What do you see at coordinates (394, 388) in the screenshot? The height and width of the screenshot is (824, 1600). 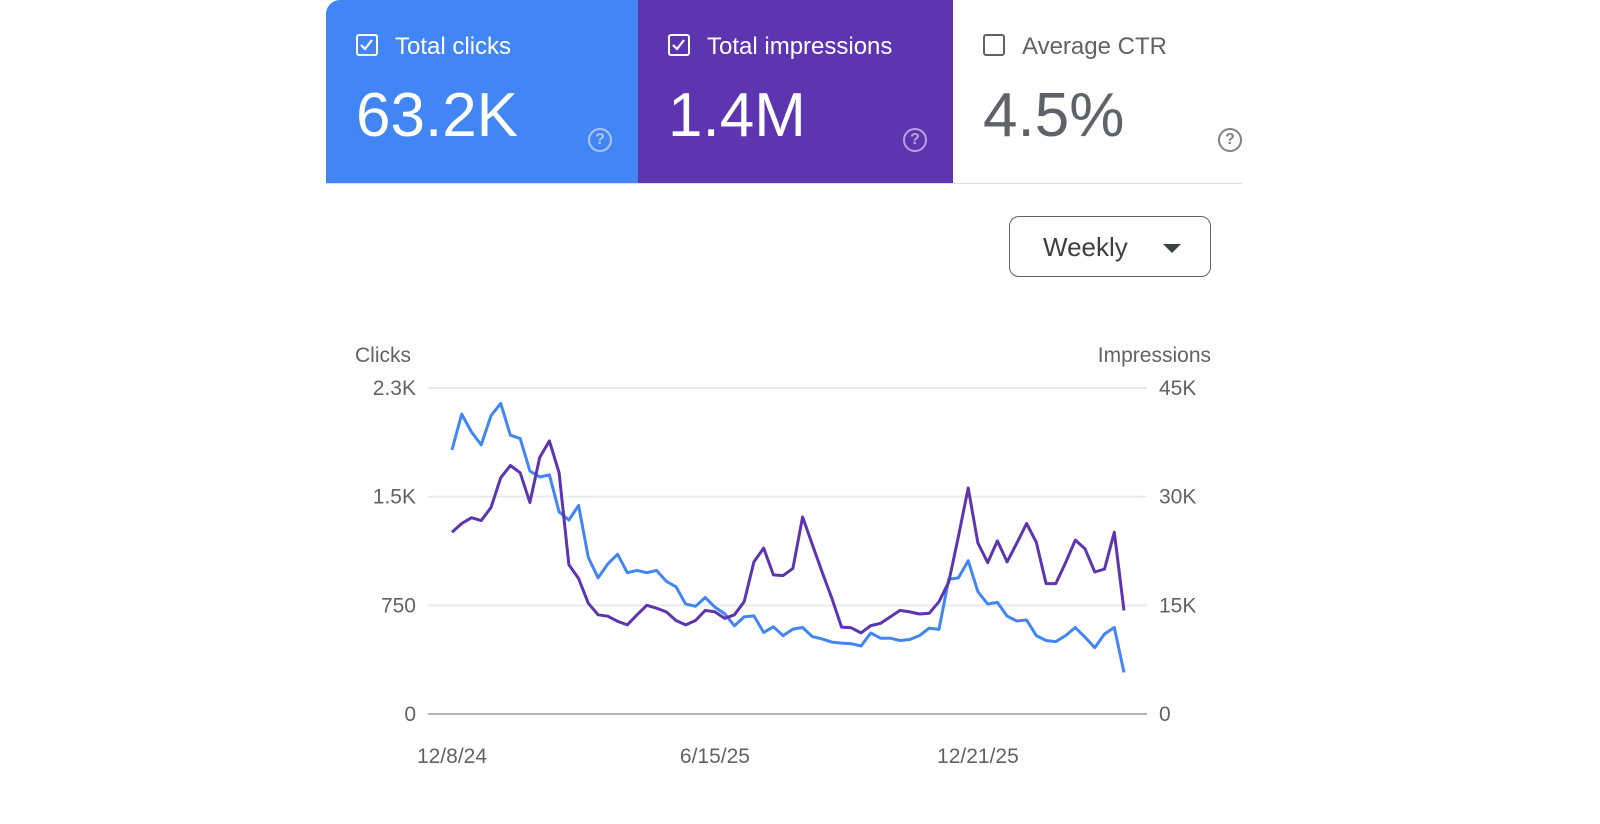 I see `left-tick-label: 2.3K` at bounding box center [394, 388].